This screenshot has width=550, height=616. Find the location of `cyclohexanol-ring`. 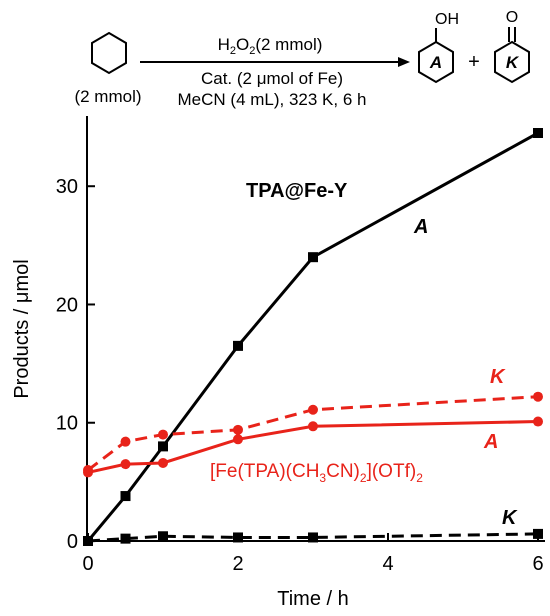

cyclohexanol-ring is located at coordinates (436, 62).